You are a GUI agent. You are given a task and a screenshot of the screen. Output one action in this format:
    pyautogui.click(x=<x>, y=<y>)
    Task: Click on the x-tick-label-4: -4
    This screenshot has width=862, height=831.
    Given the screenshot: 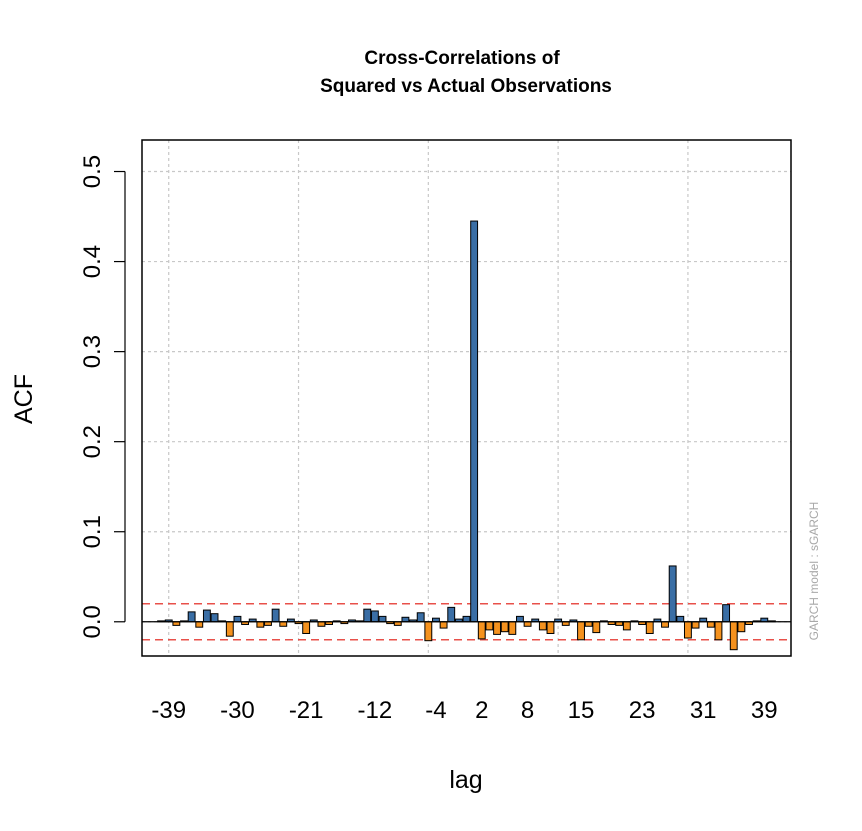 What is the action you would take?
    pyautogui.click(x=435, y=710)
    